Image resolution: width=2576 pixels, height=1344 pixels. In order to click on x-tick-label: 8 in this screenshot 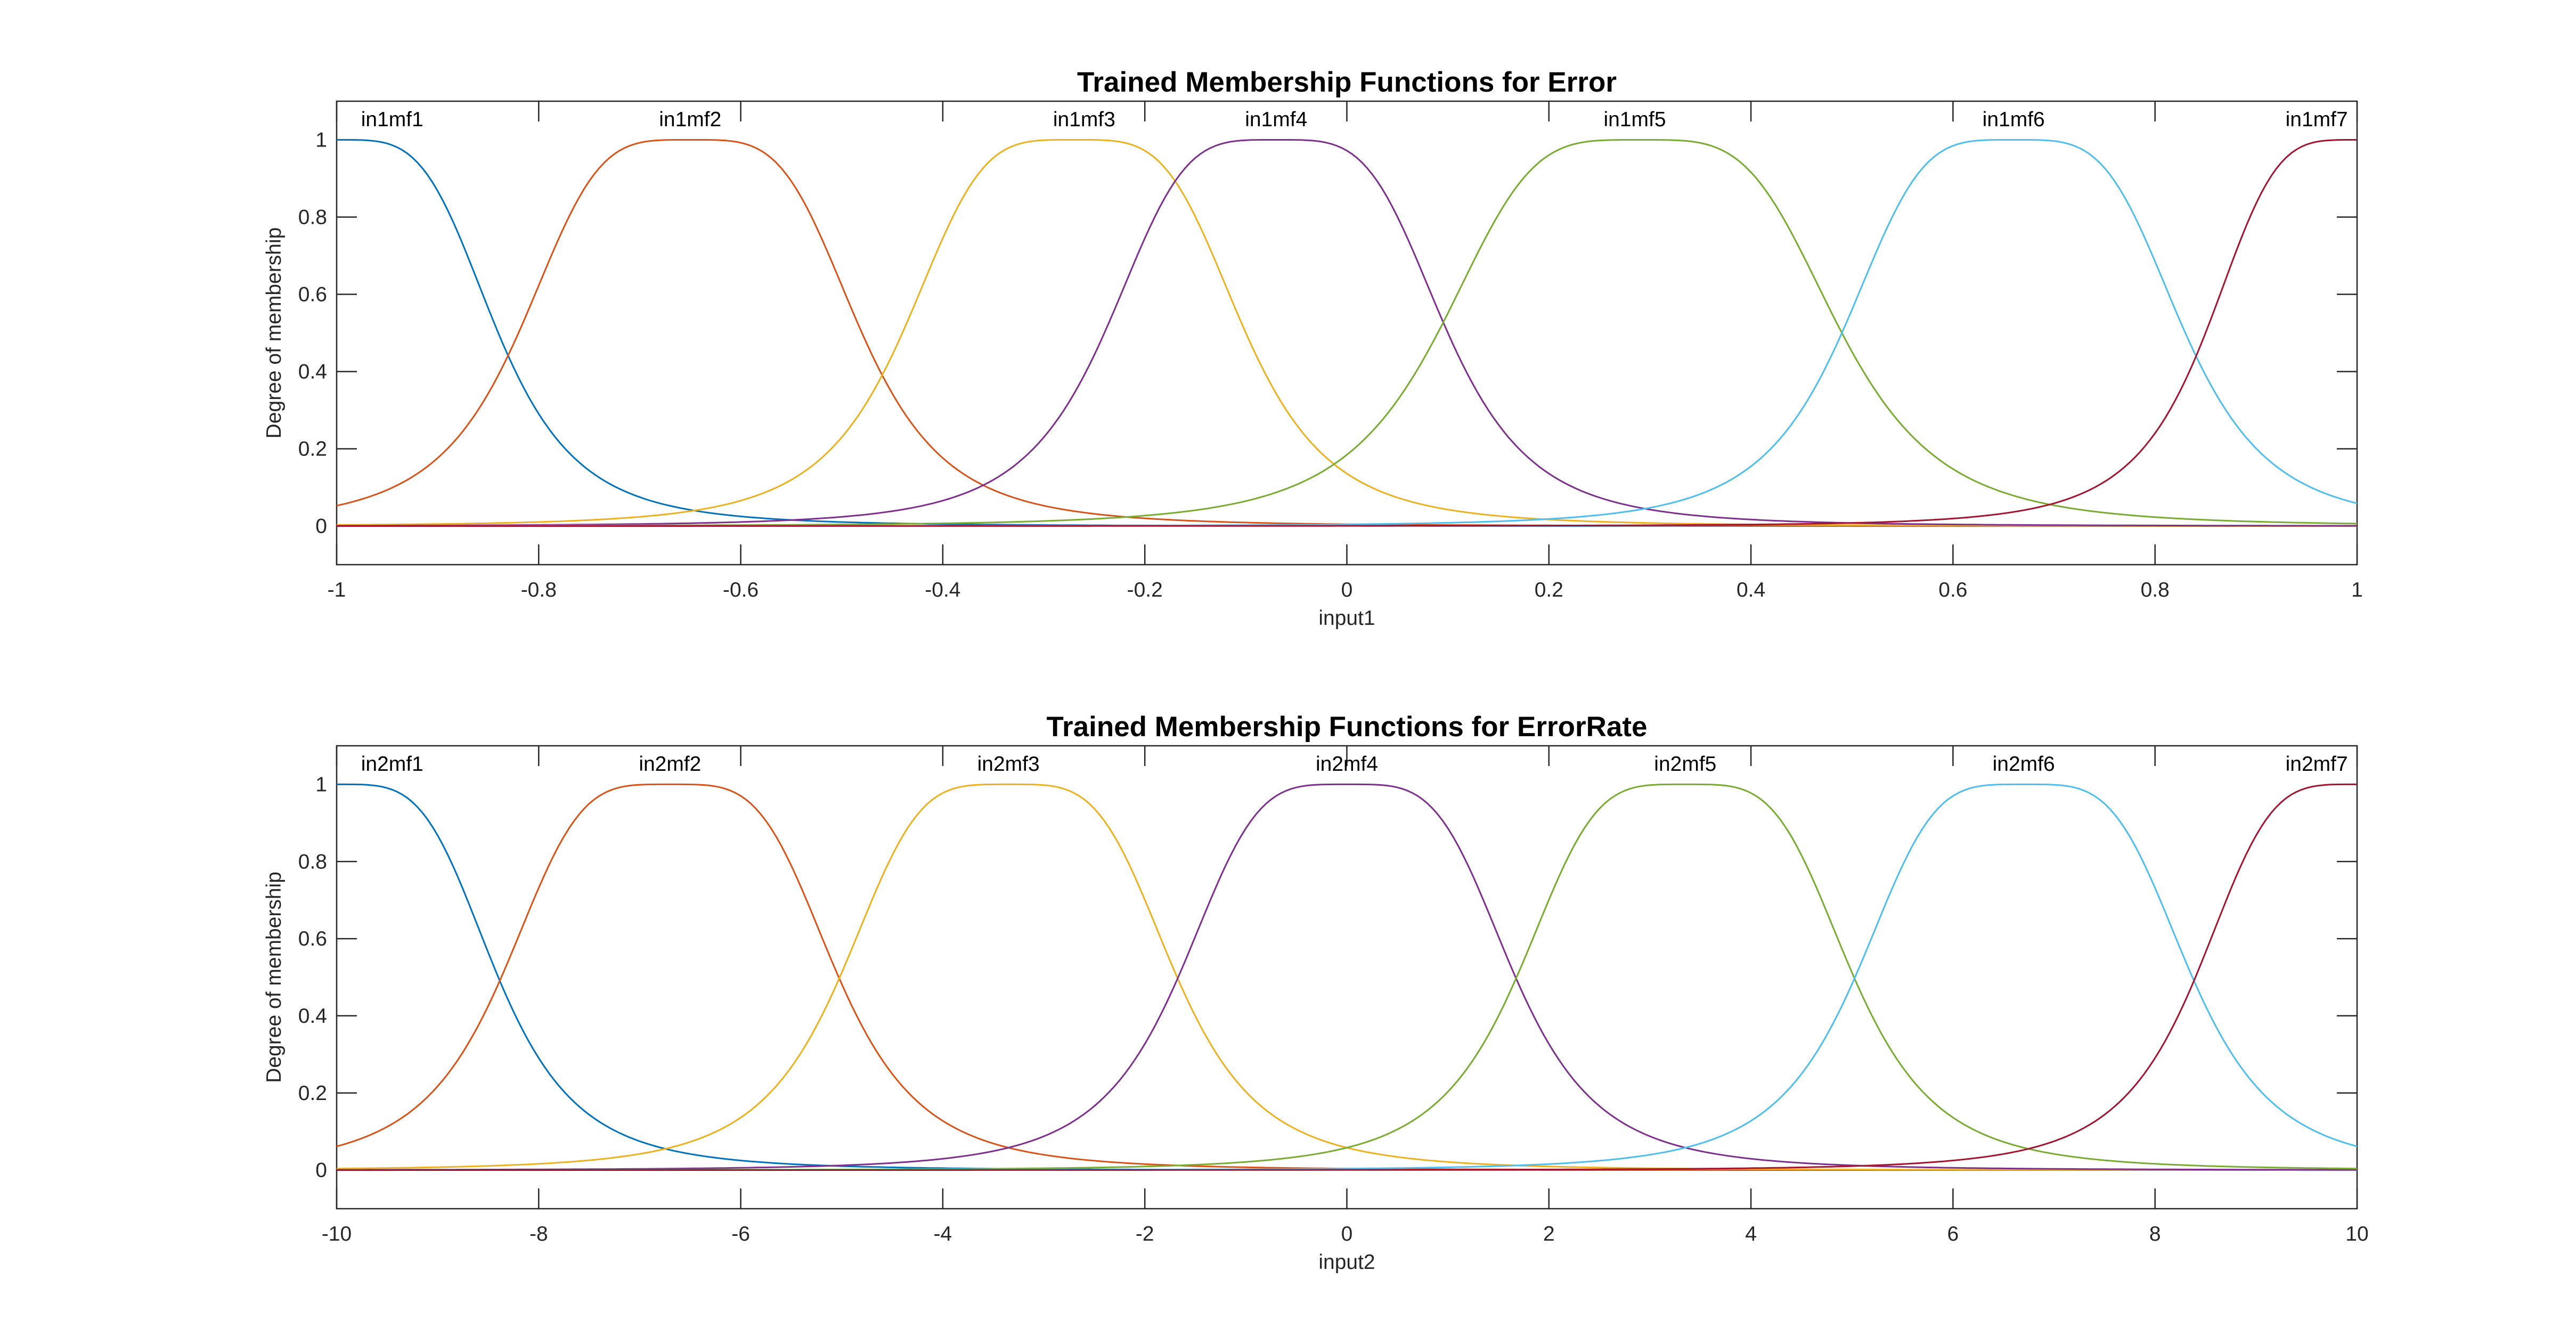, I will do `click(2155, 1234)`.